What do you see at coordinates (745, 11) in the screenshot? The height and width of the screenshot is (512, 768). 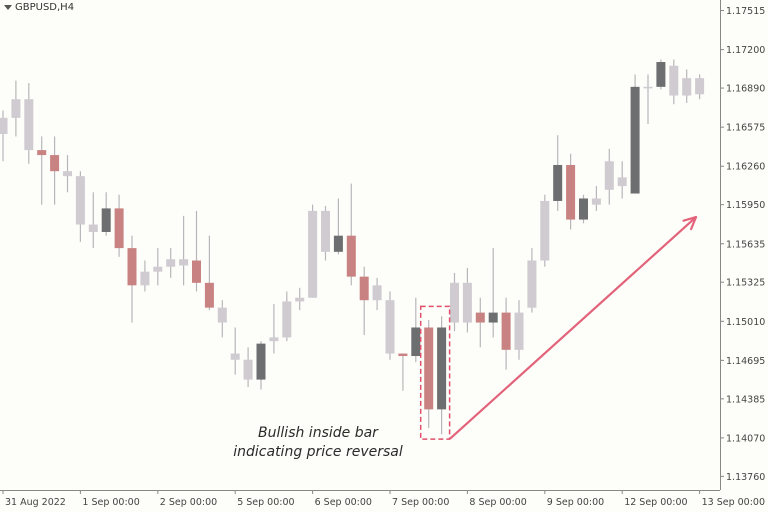 I see `price-tick-label: 1.17515` at bounding box center [745, 11].